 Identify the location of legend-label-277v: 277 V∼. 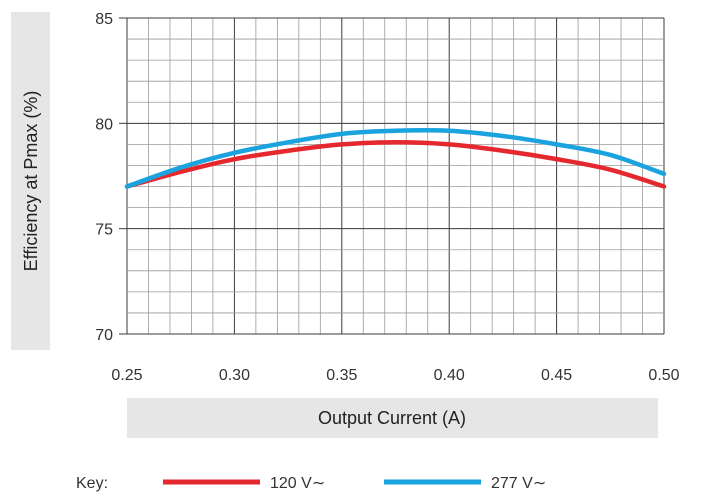
(518, 483).